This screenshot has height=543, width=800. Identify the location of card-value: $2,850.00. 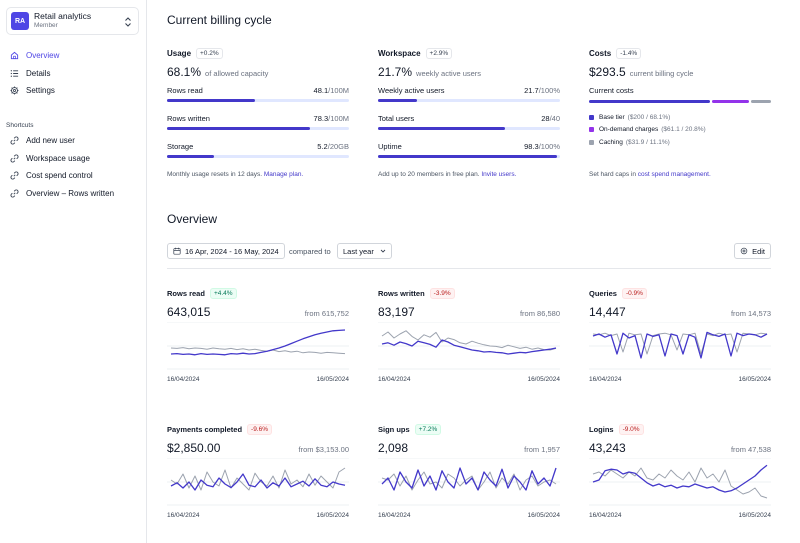
(194, 448).